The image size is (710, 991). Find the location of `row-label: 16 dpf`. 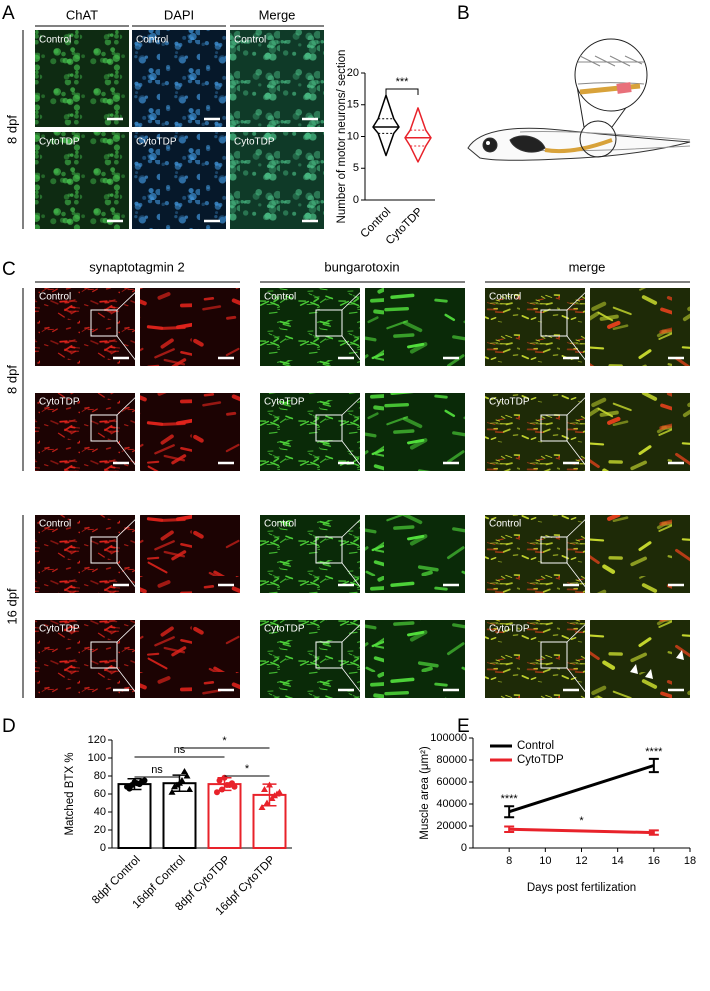

row-label: 16 dpf is located at coordinates (11, 606).